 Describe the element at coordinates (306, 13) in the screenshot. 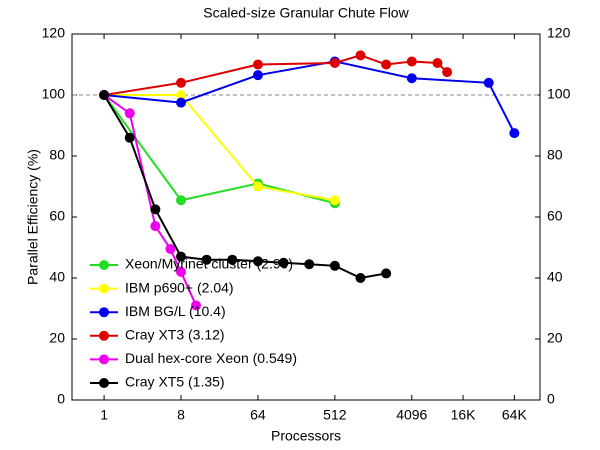

I see `chart-title: Scaled-size Granular Chute Flow` at that location.